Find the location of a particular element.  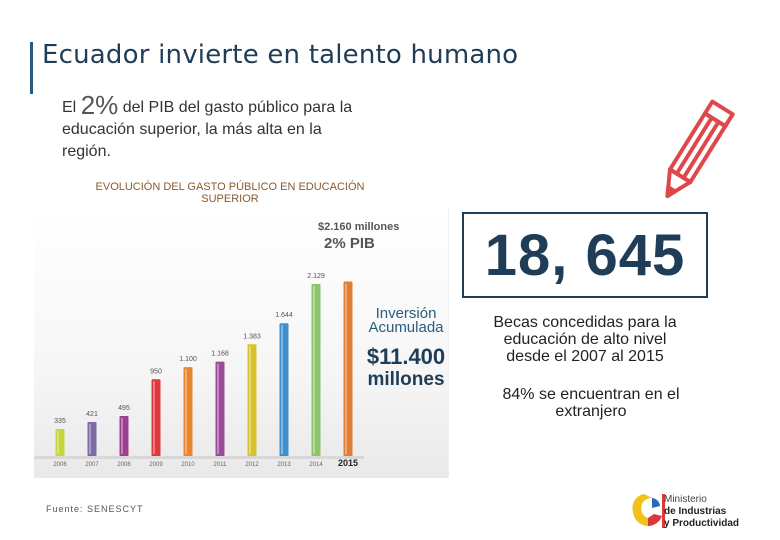

value-label-2011: 1.168 is located at coordinates (220, 354).